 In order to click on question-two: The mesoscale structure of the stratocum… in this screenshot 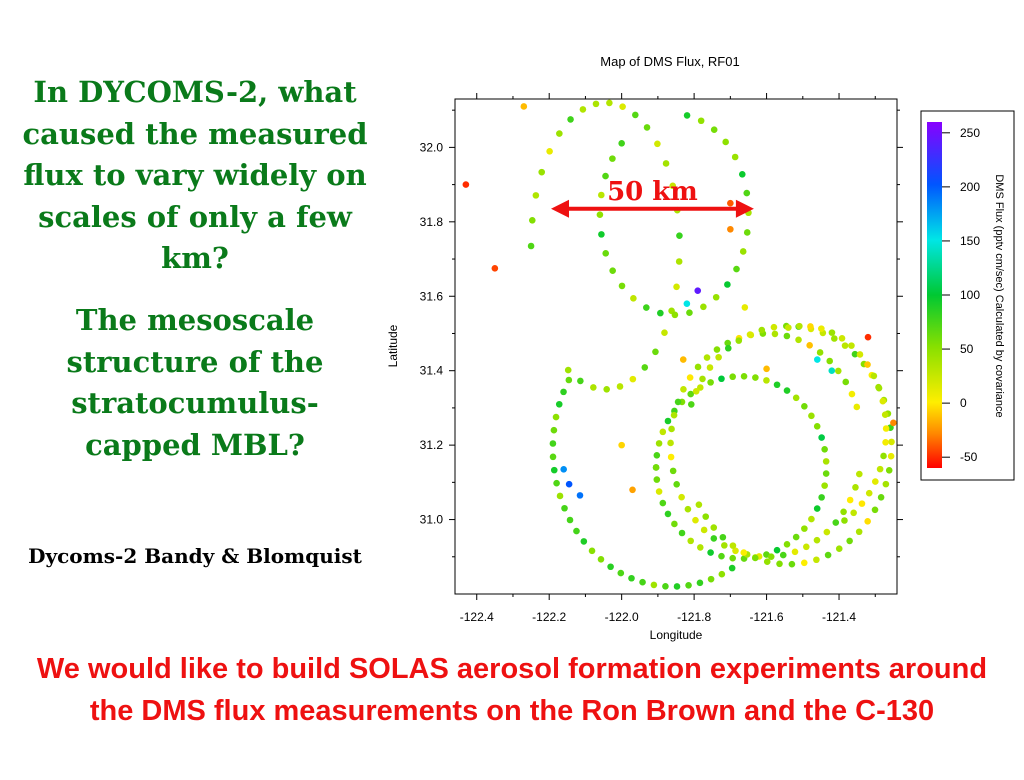, I will do `click(195, 382)`.